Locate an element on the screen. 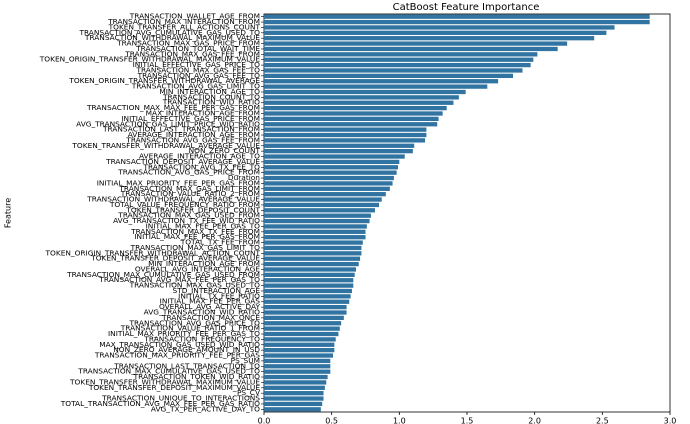 The height and width of the screenshot is (424, 690). y-tick-label: TRANSACTION_MAX_GAS_LIMIT_FROM is located at coordinates (189, 188).